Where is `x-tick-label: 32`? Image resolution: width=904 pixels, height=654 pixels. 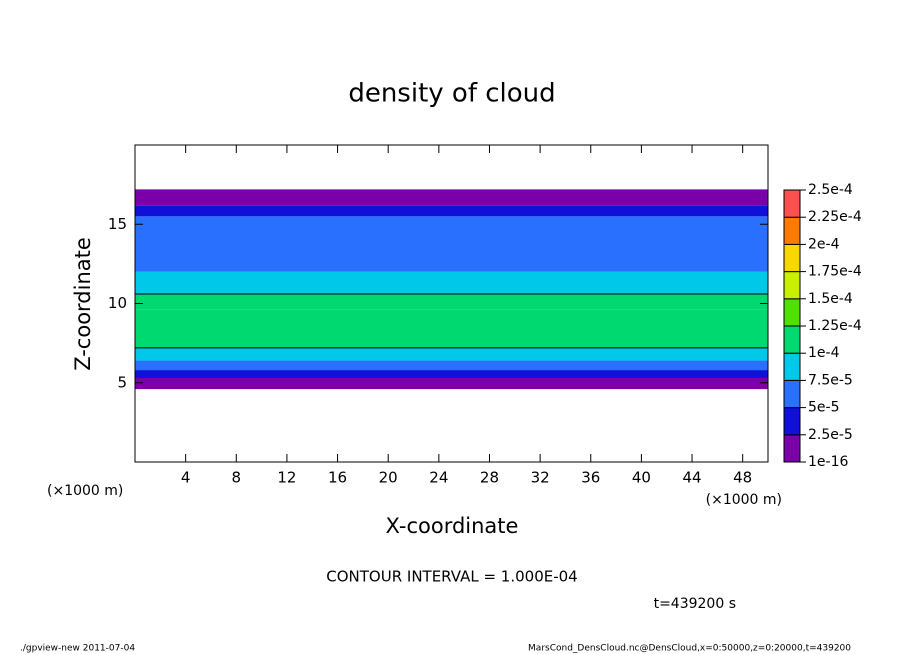 x-tick-label: 32 is located at coordinates (540, 478).